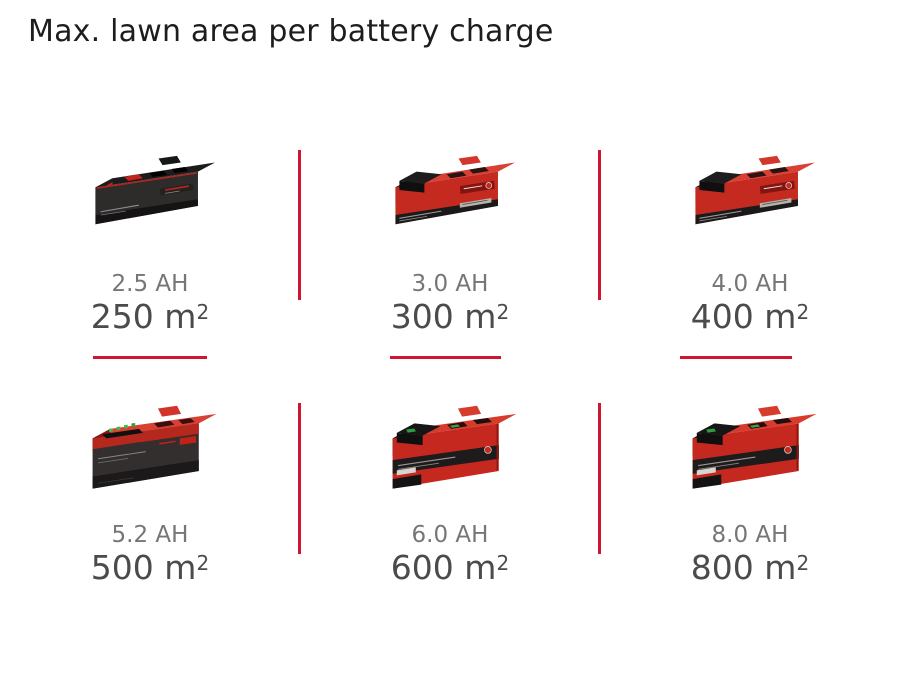  Describe the element at coordinates (150, 284) in the screenshot. I see `battery-capacity-label: 2.5 AH` at that location.